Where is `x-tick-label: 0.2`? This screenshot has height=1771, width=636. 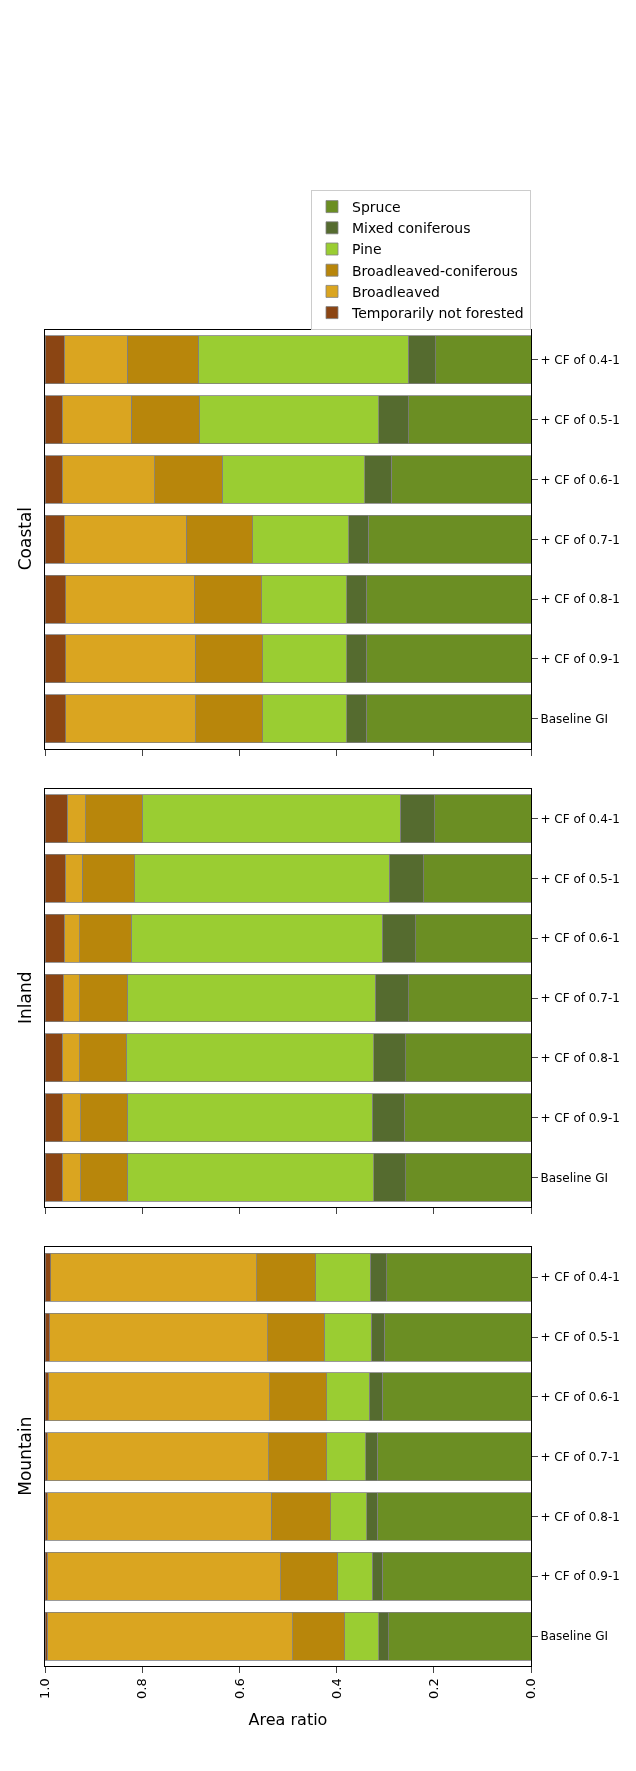 x-tick-label: 0.2 is located at coordinates (434, 1688).